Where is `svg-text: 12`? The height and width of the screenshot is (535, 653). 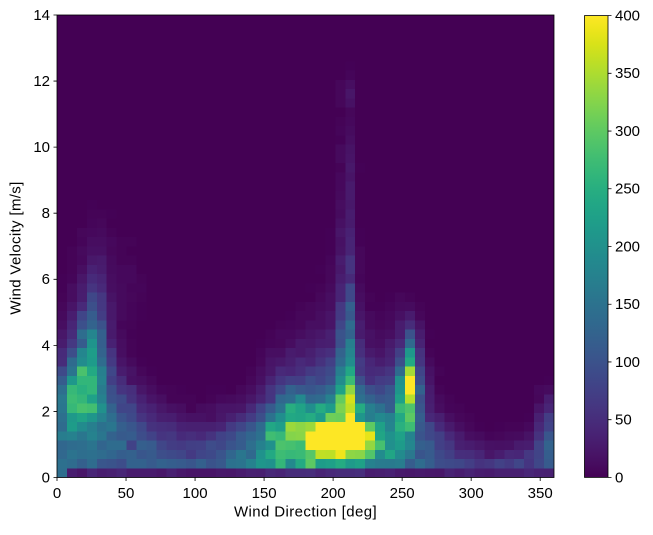
svg-text: 12 is located at coordinates (41, 81).